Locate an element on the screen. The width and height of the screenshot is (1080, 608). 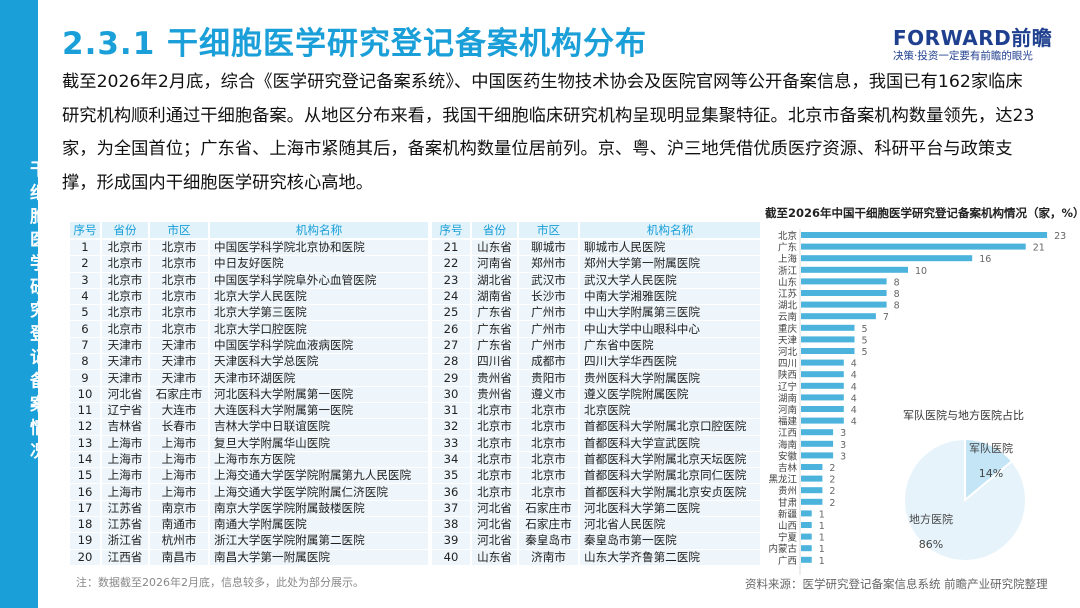
table-row: 33 北京市 北京市 首都医科大学宣武医院 is located at coordinates (597, 443).